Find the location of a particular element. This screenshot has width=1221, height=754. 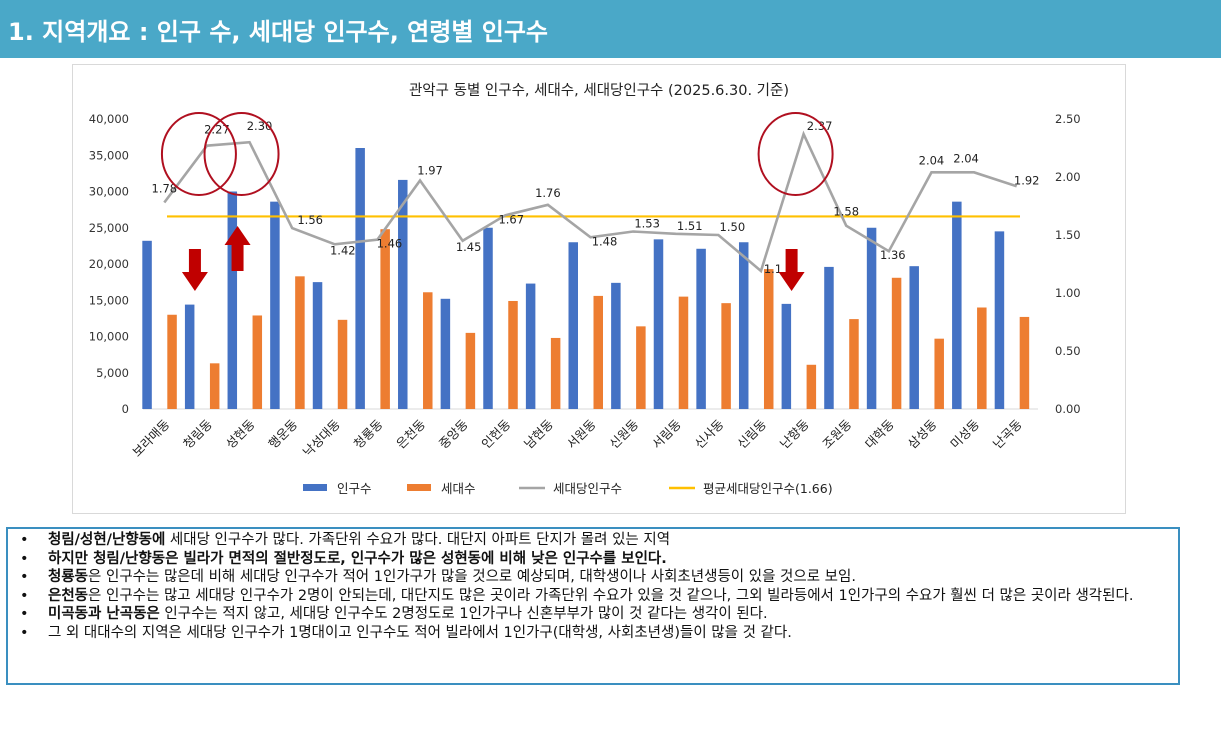

y-right-tick-label: 2.50 is located at coordinates (1068, 119).